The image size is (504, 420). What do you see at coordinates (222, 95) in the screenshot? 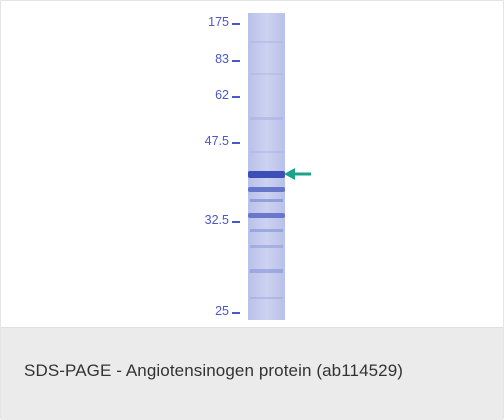
I see `marker-label-62: 62` at bounding box center [222, 95].